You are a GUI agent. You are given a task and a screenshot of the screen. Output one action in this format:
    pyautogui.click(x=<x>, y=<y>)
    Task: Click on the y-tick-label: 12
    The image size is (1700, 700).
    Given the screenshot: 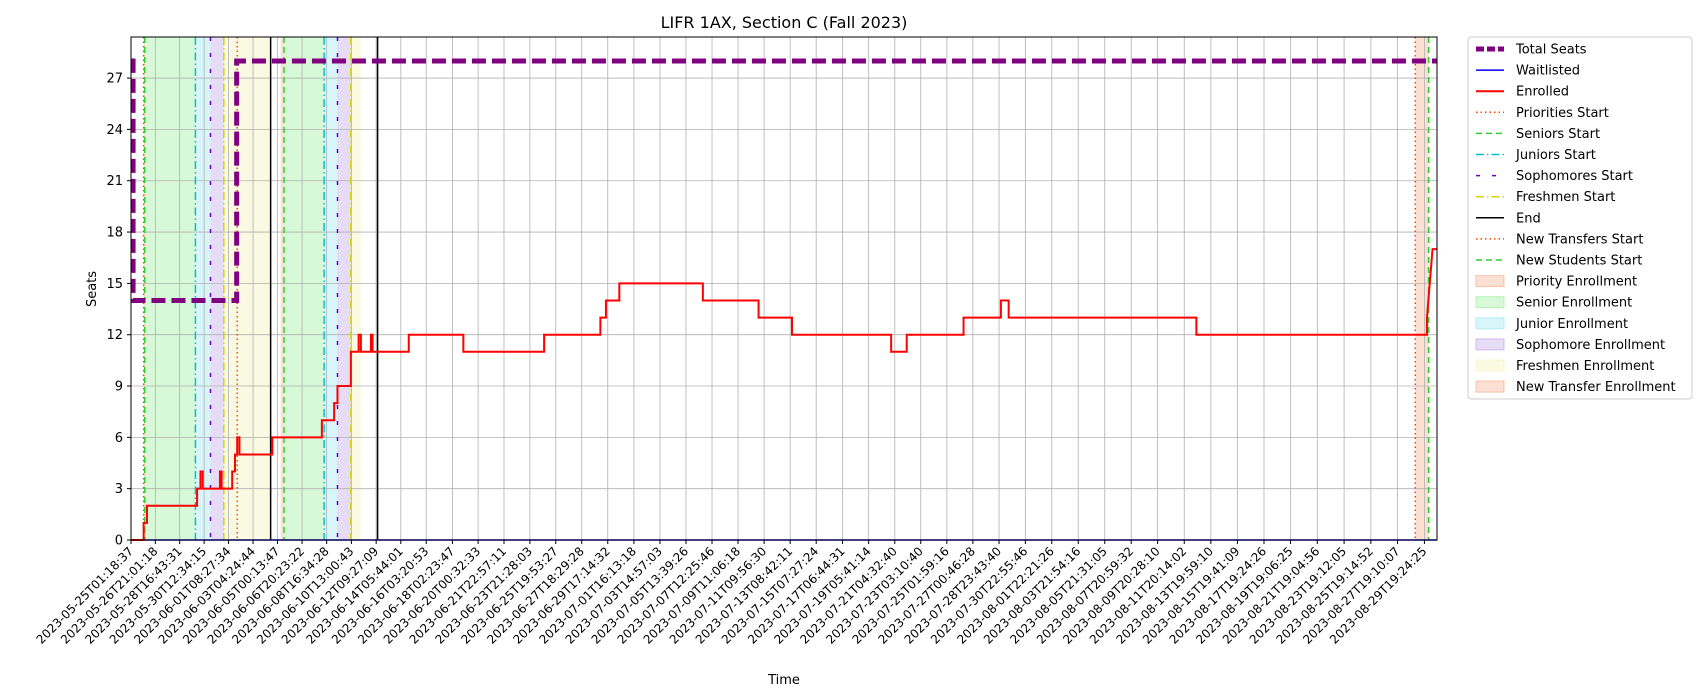 What is the action you would take?
    pyautogui.click(x=114, y=335)
    